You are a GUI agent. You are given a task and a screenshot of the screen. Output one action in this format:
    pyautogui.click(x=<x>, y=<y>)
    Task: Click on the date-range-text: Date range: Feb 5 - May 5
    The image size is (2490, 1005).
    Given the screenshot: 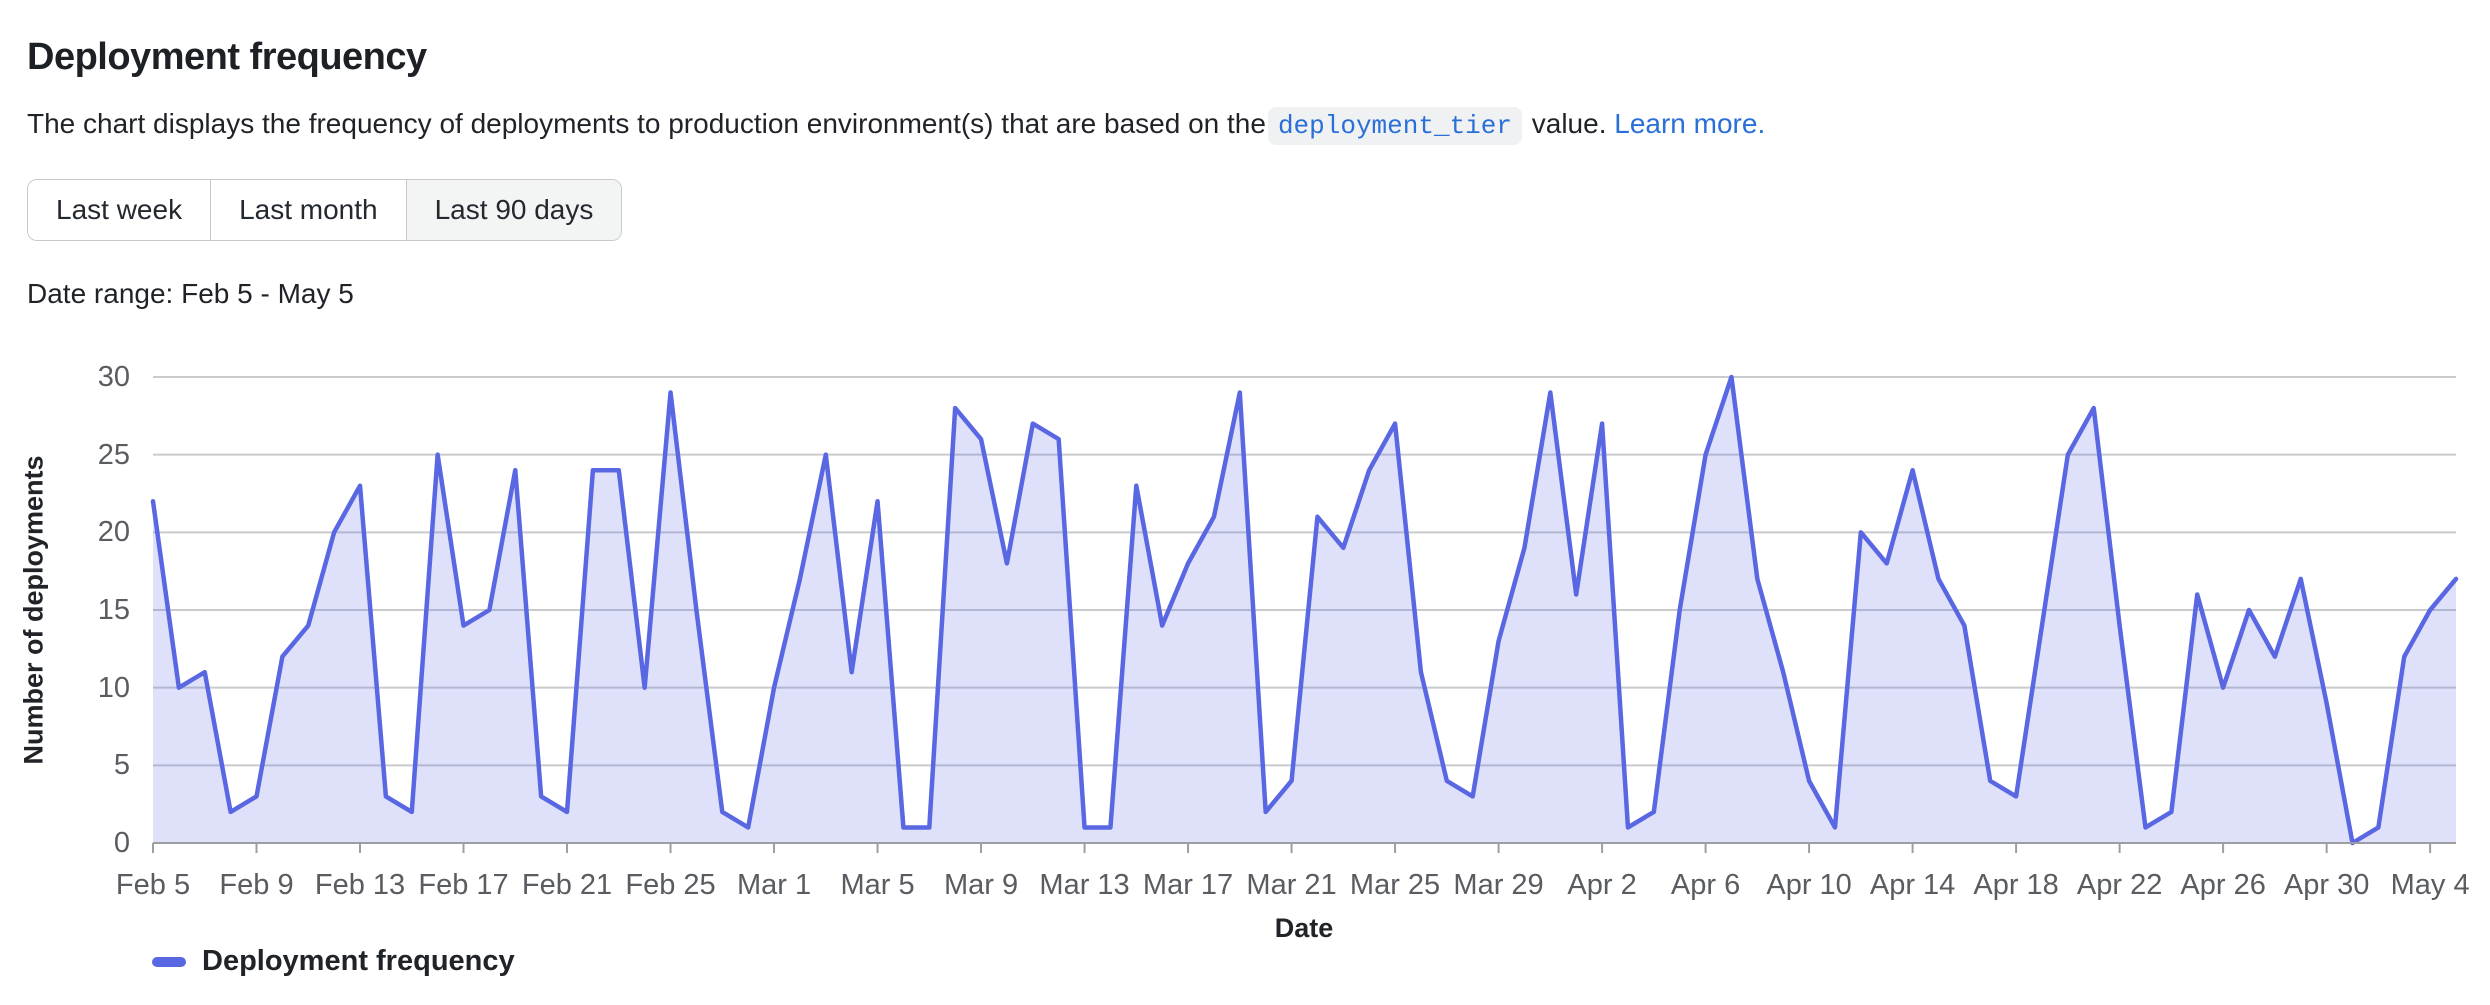 What is the action you would take?
    pyautogui.click(x=190, y=293)
    